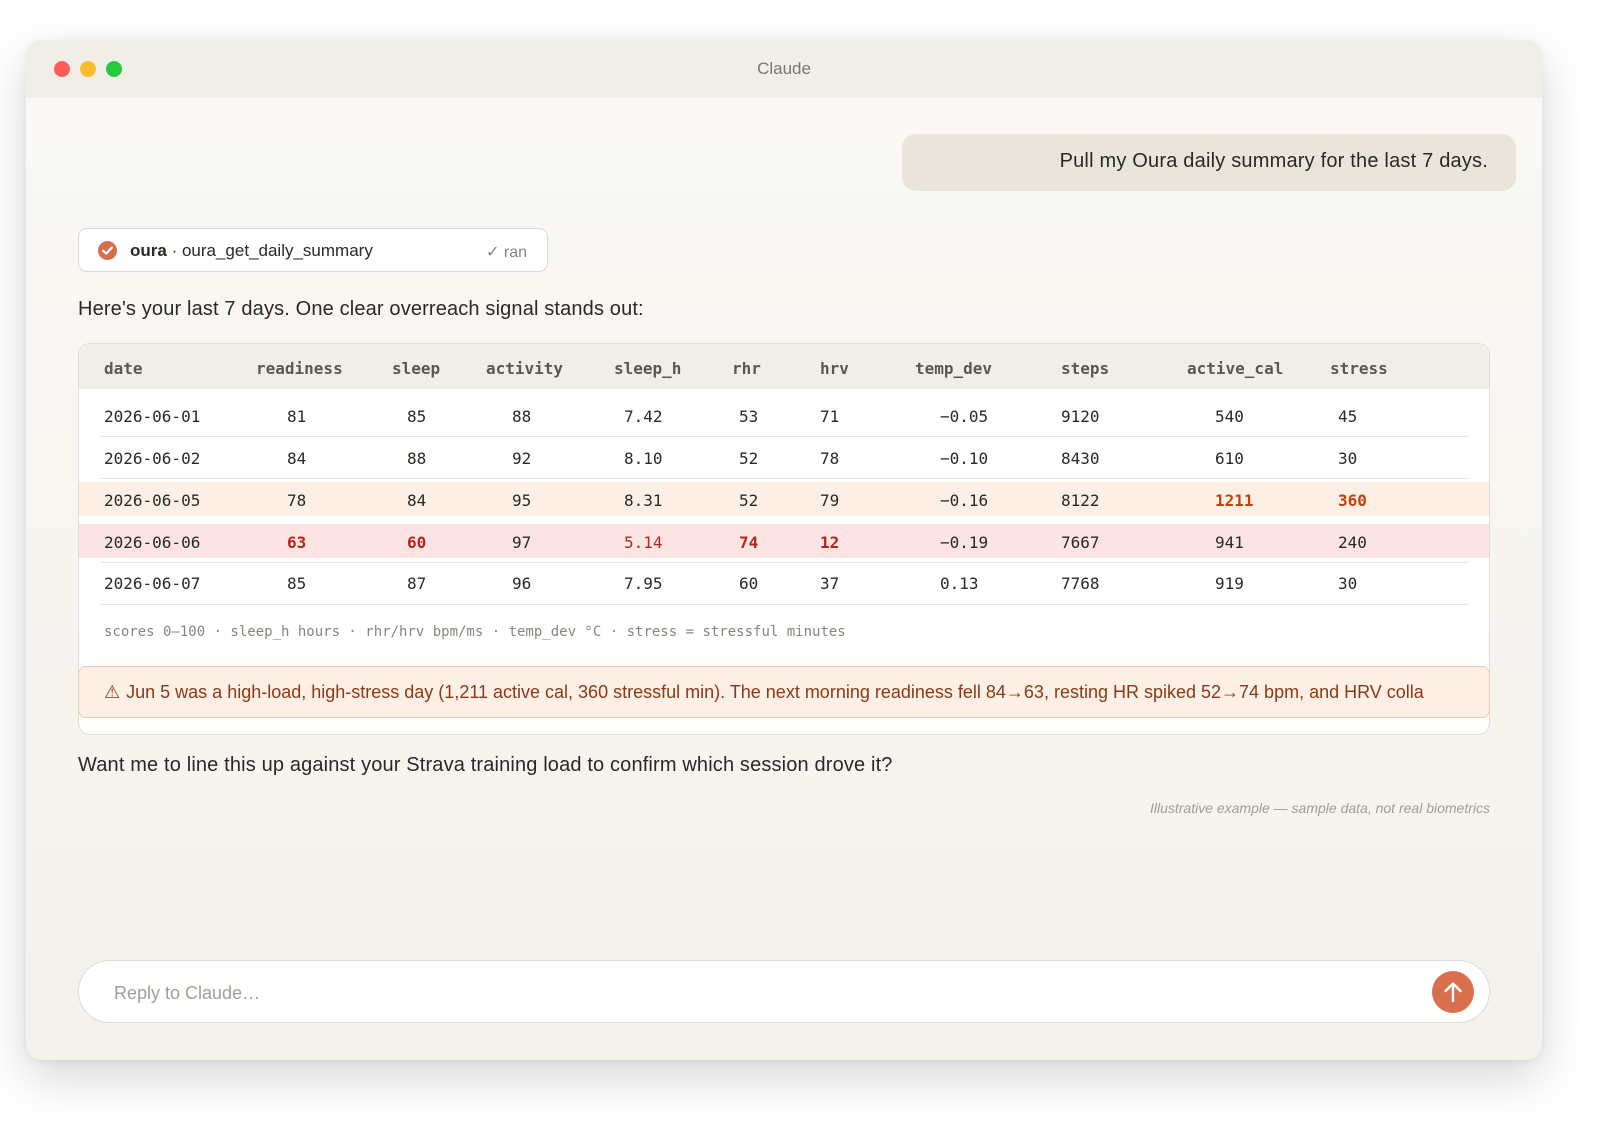 Image resolution: width=1600 pixels, height=1144 pixels. What do you see at coordinates (152, 458) in the screenshot?
I see `cell-date: 2026-06-02` at bounding box center [152, 458].